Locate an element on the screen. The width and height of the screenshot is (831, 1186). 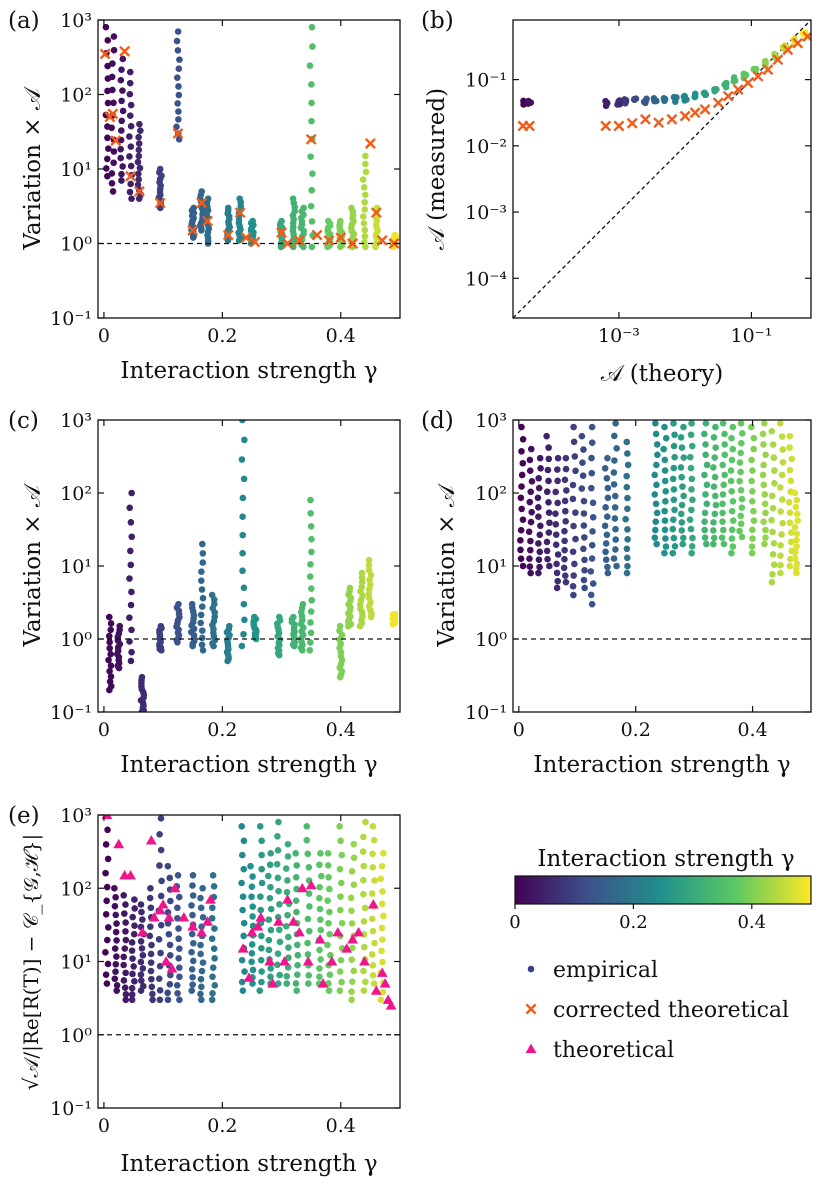
legend-label: corrected theoretical is located at coordinates (671, 1010).